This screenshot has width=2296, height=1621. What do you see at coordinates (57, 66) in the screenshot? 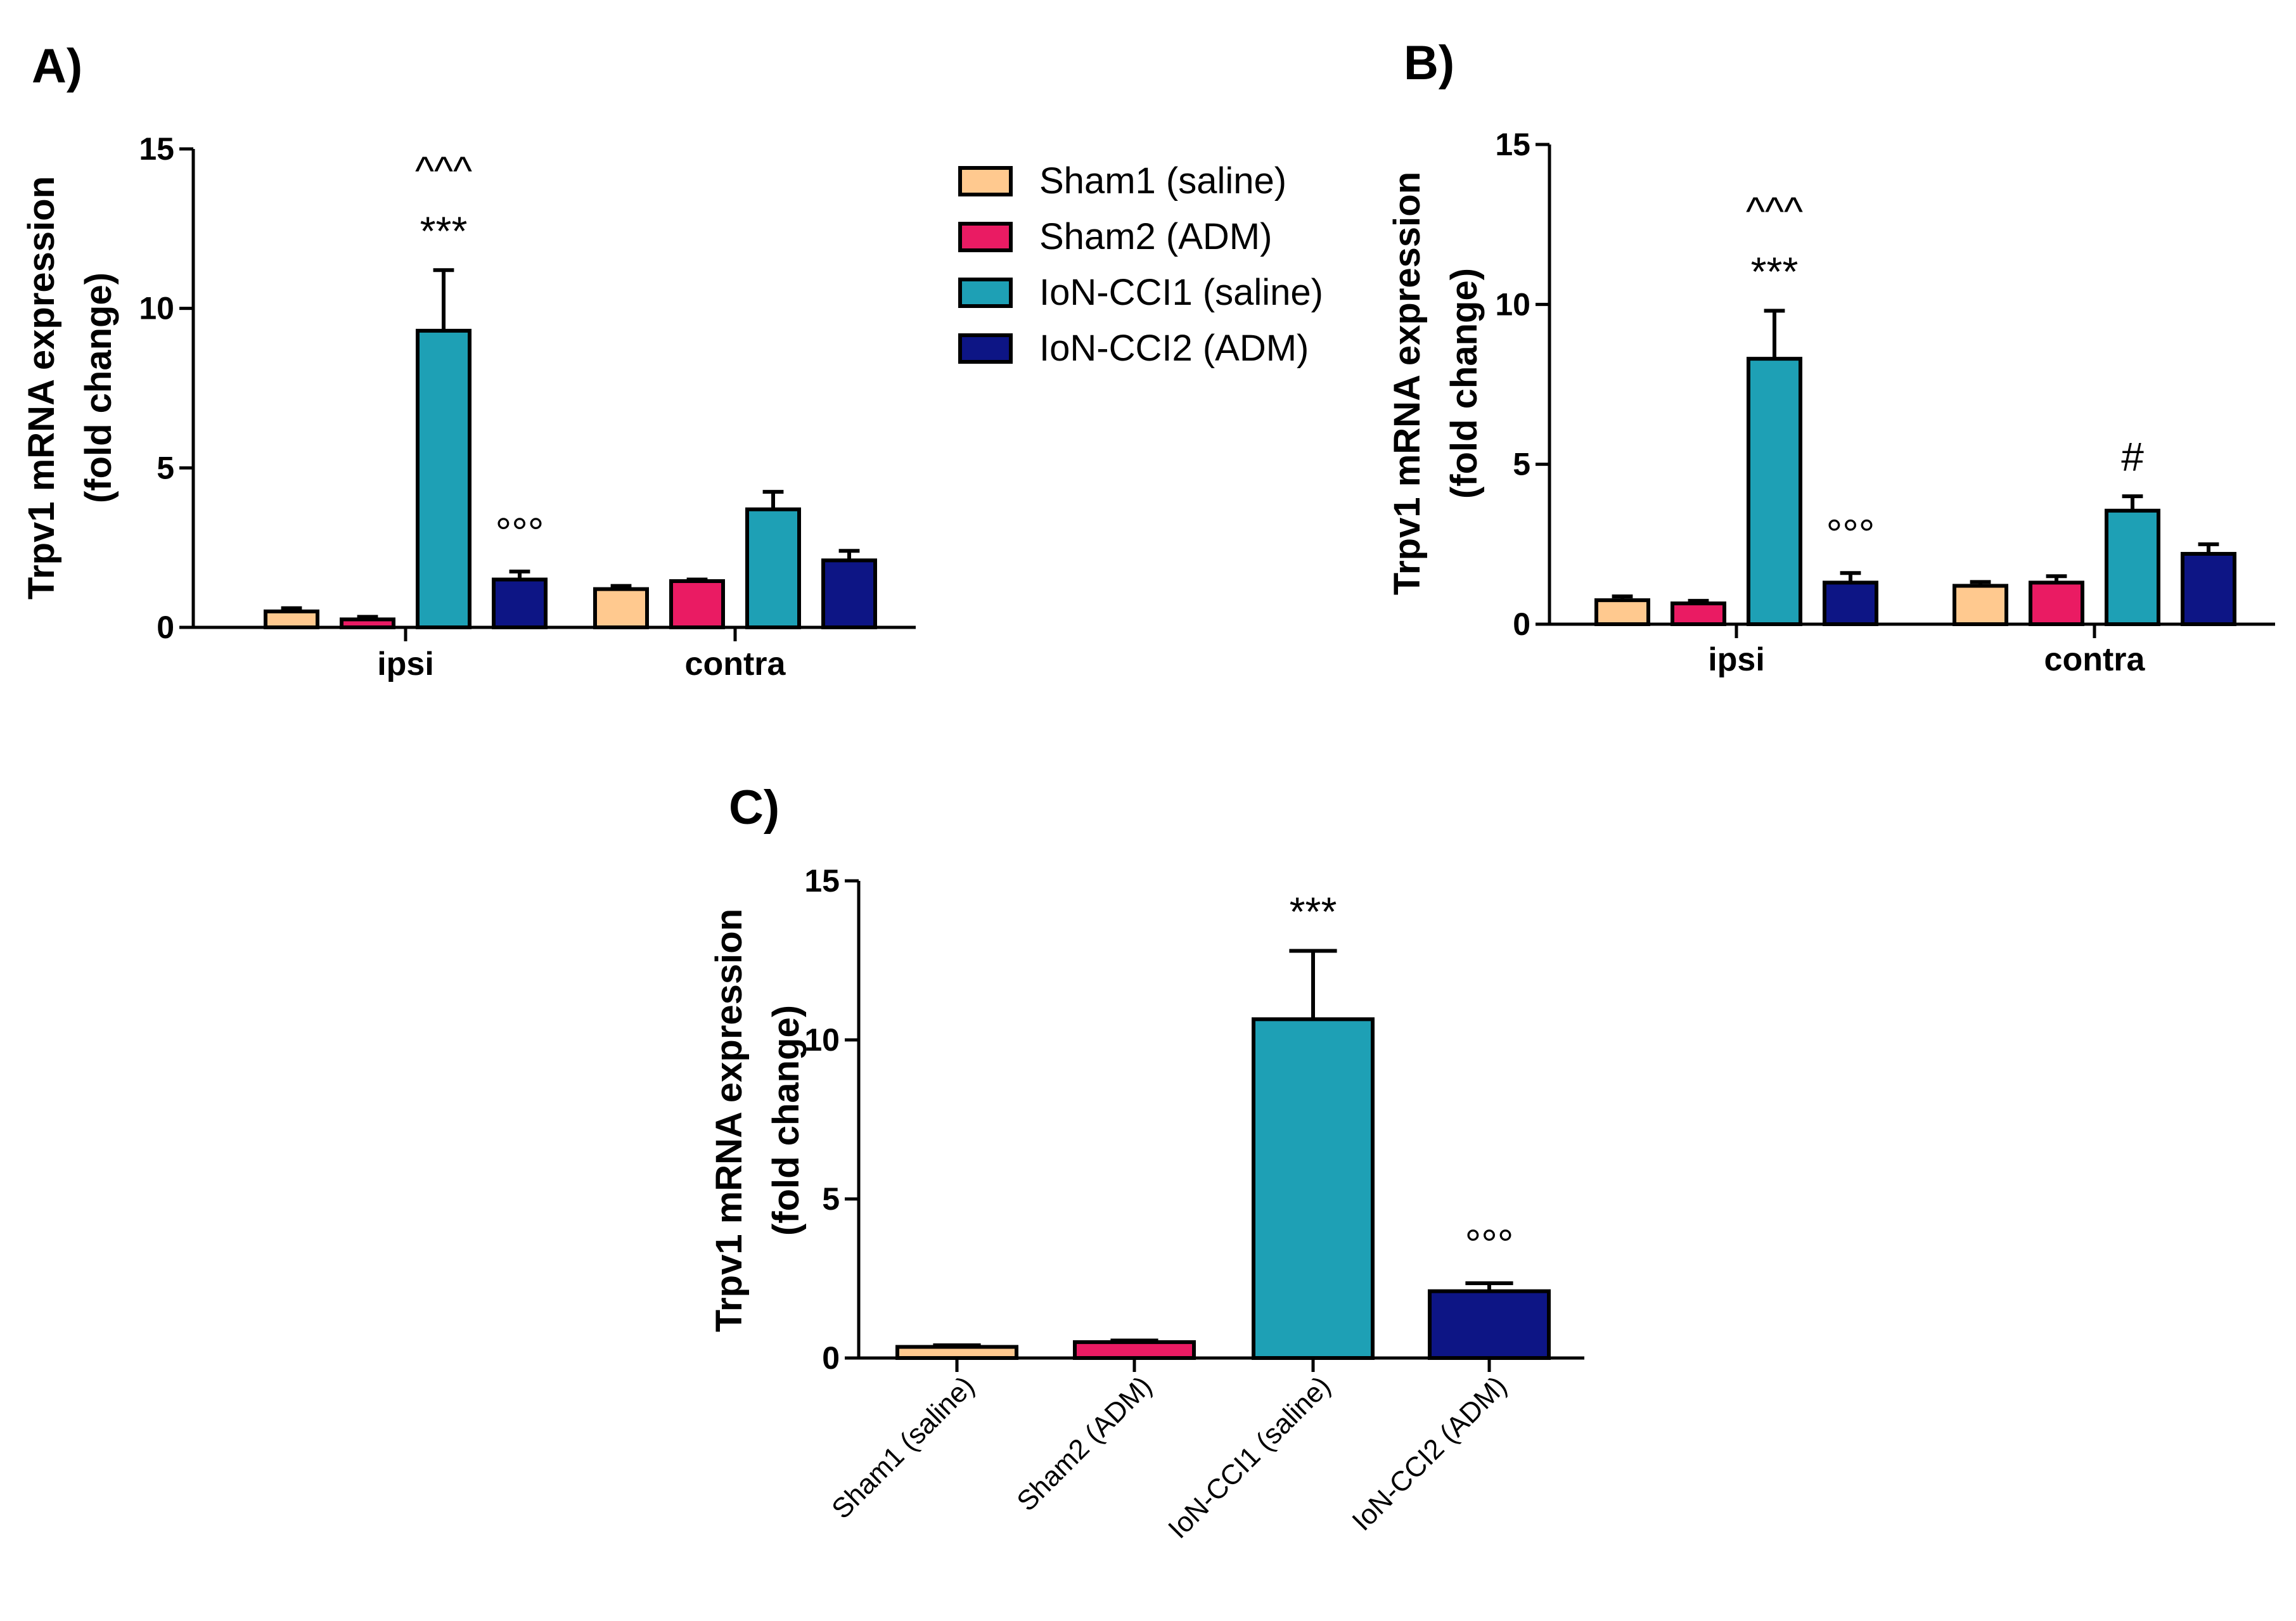
I see `panel-label: A)` at bounding box center [57, 66].